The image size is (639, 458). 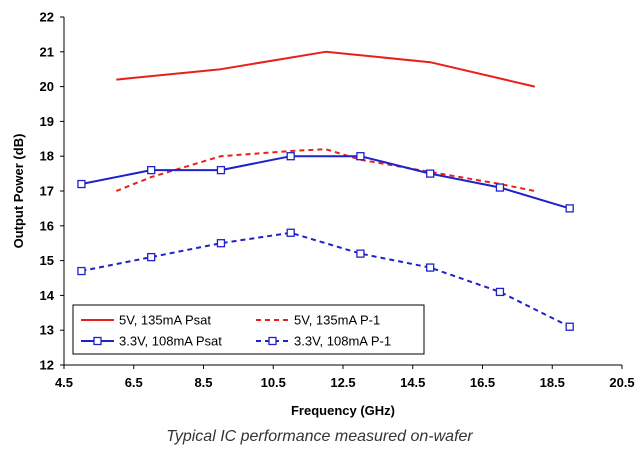 I want to click on x-tick-label: 20.5, so click(x=621, y=382).